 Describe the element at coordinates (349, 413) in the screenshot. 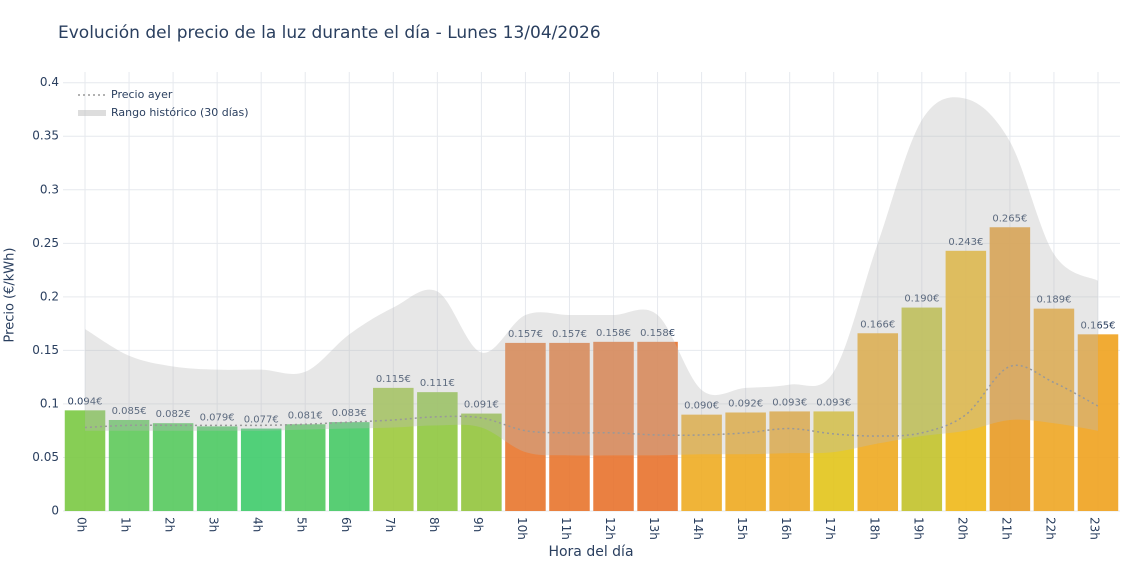

I see `value-label: 0.083€` at that location.